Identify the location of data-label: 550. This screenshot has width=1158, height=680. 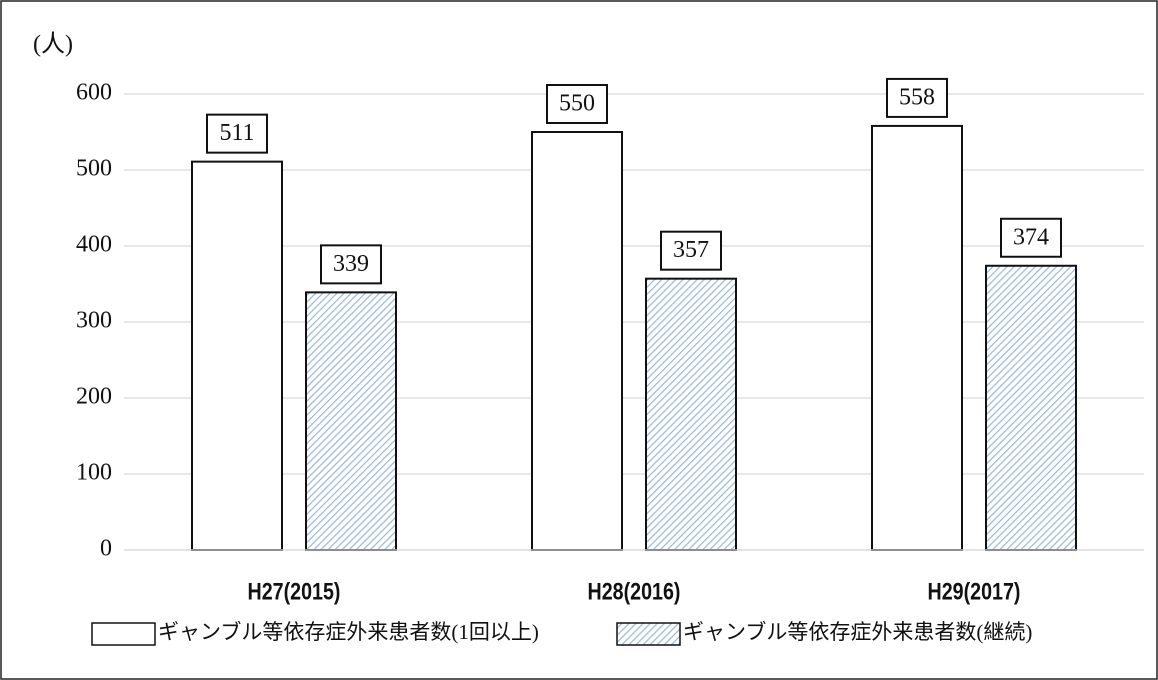
(577, 104).